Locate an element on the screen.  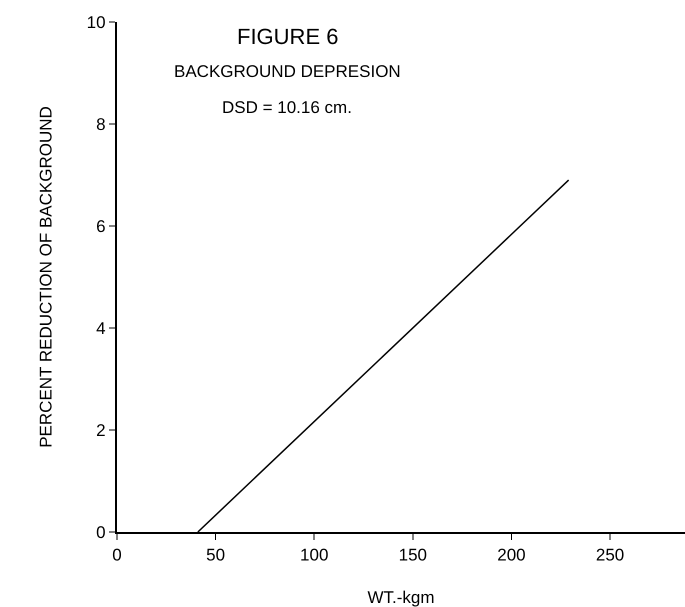
annotation: DSD = 10.16 cm. is located at coordinates (287, 107).